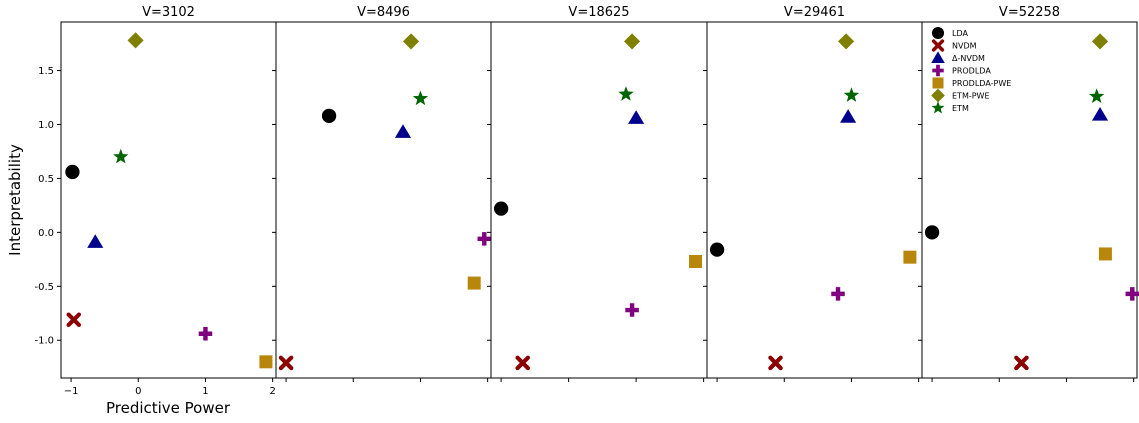 This screenshot has width=1139, height=423. I want to click on legend-entry: PRODLDA, so click(961, 70).